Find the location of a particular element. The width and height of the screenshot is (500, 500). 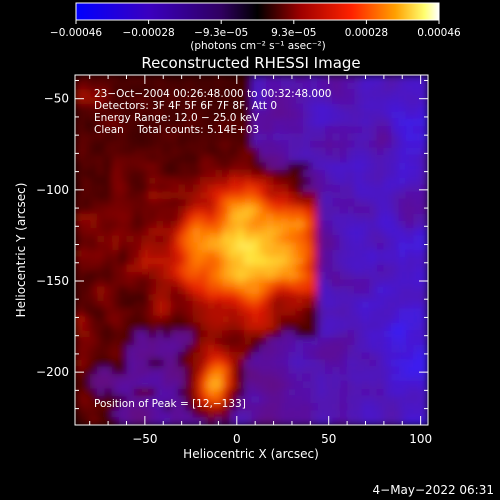

x-tick-label: 0 is located at coordinates (237, 439).